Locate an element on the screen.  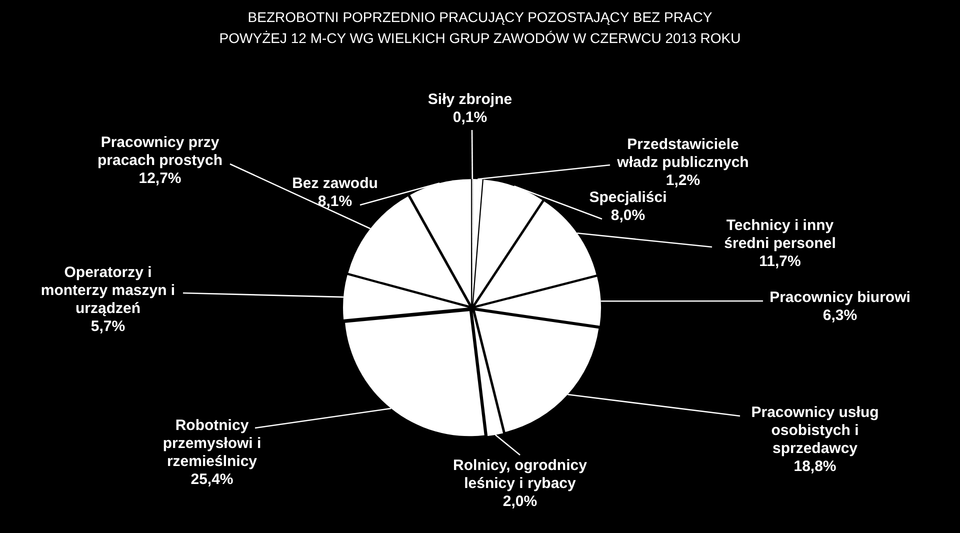
slice-label: Pracownicy usług osobistych i sprzedawcy is located at coordinates (815, 430).